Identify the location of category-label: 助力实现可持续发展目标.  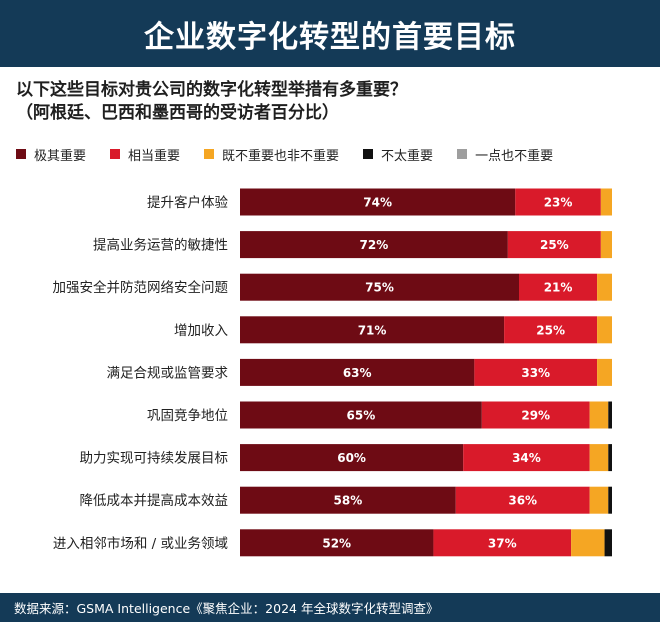
(154, 459).